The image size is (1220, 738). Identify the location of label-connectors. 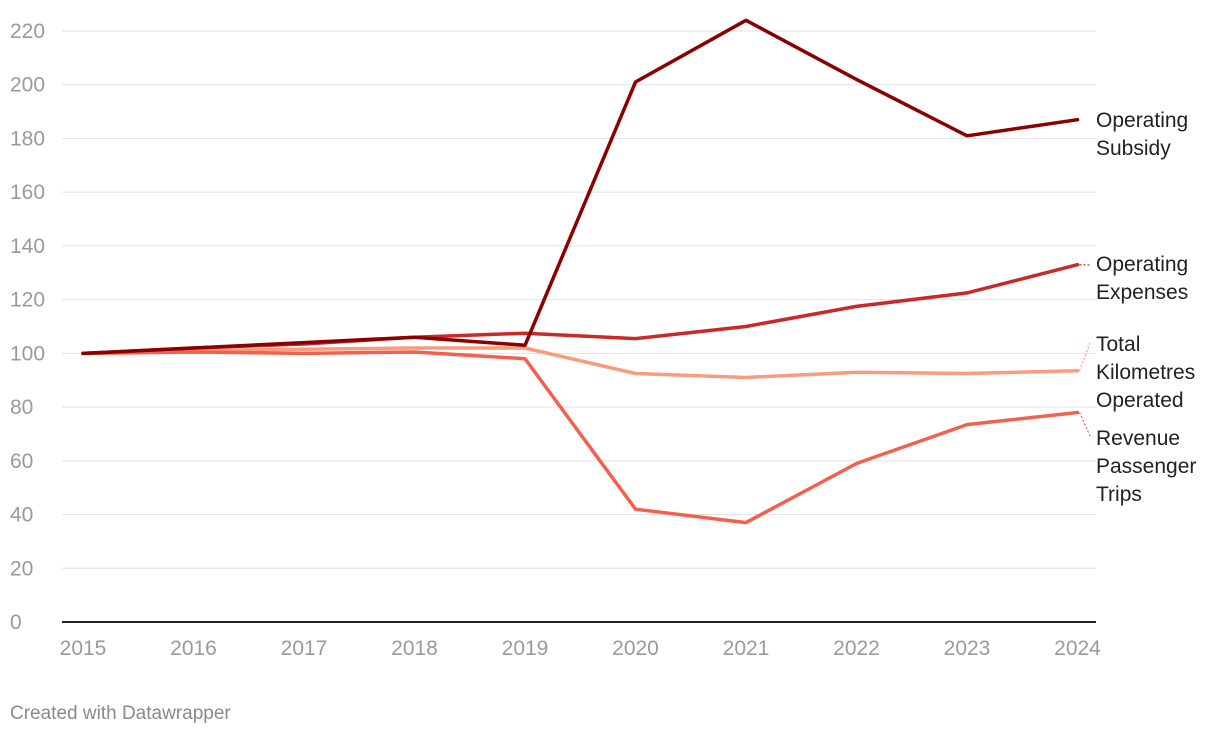
(1084, 350).